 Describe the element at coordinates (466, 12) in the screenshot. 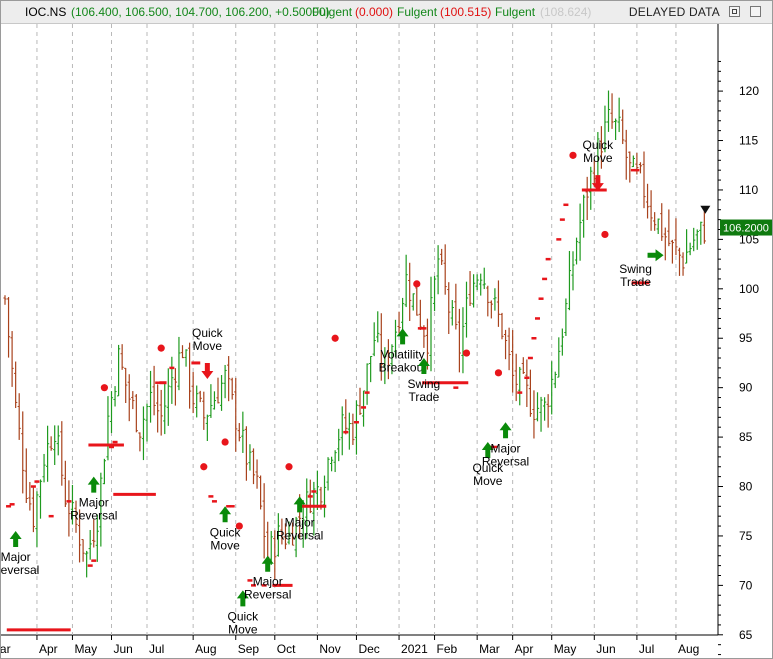

I see `indicator-2-value: (100.515)` at that location.